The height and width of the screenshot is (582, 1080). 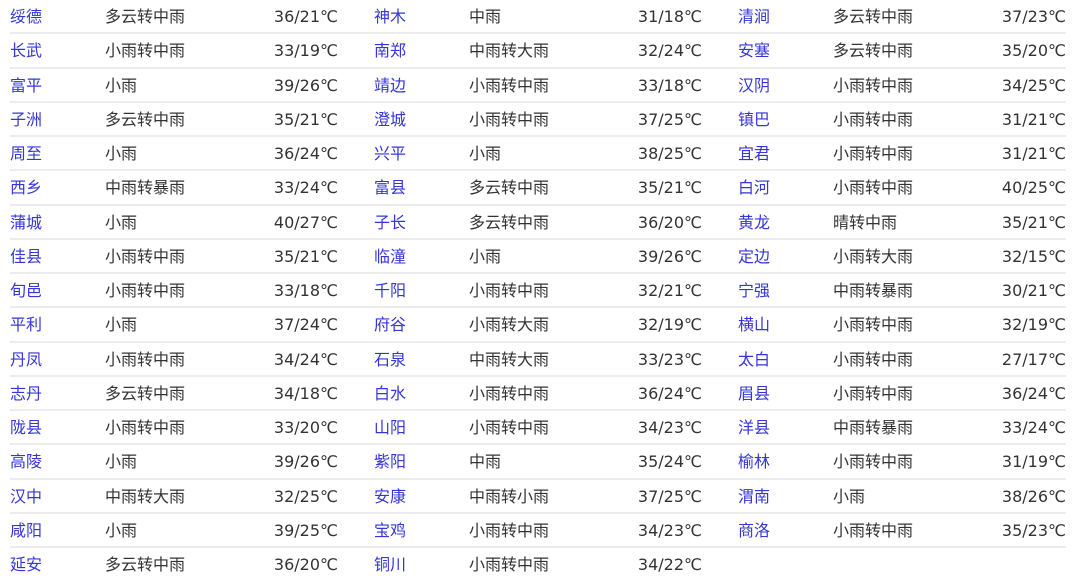 I want to click on temperature-text: 34/25℃, so click(x=1033, y=85).